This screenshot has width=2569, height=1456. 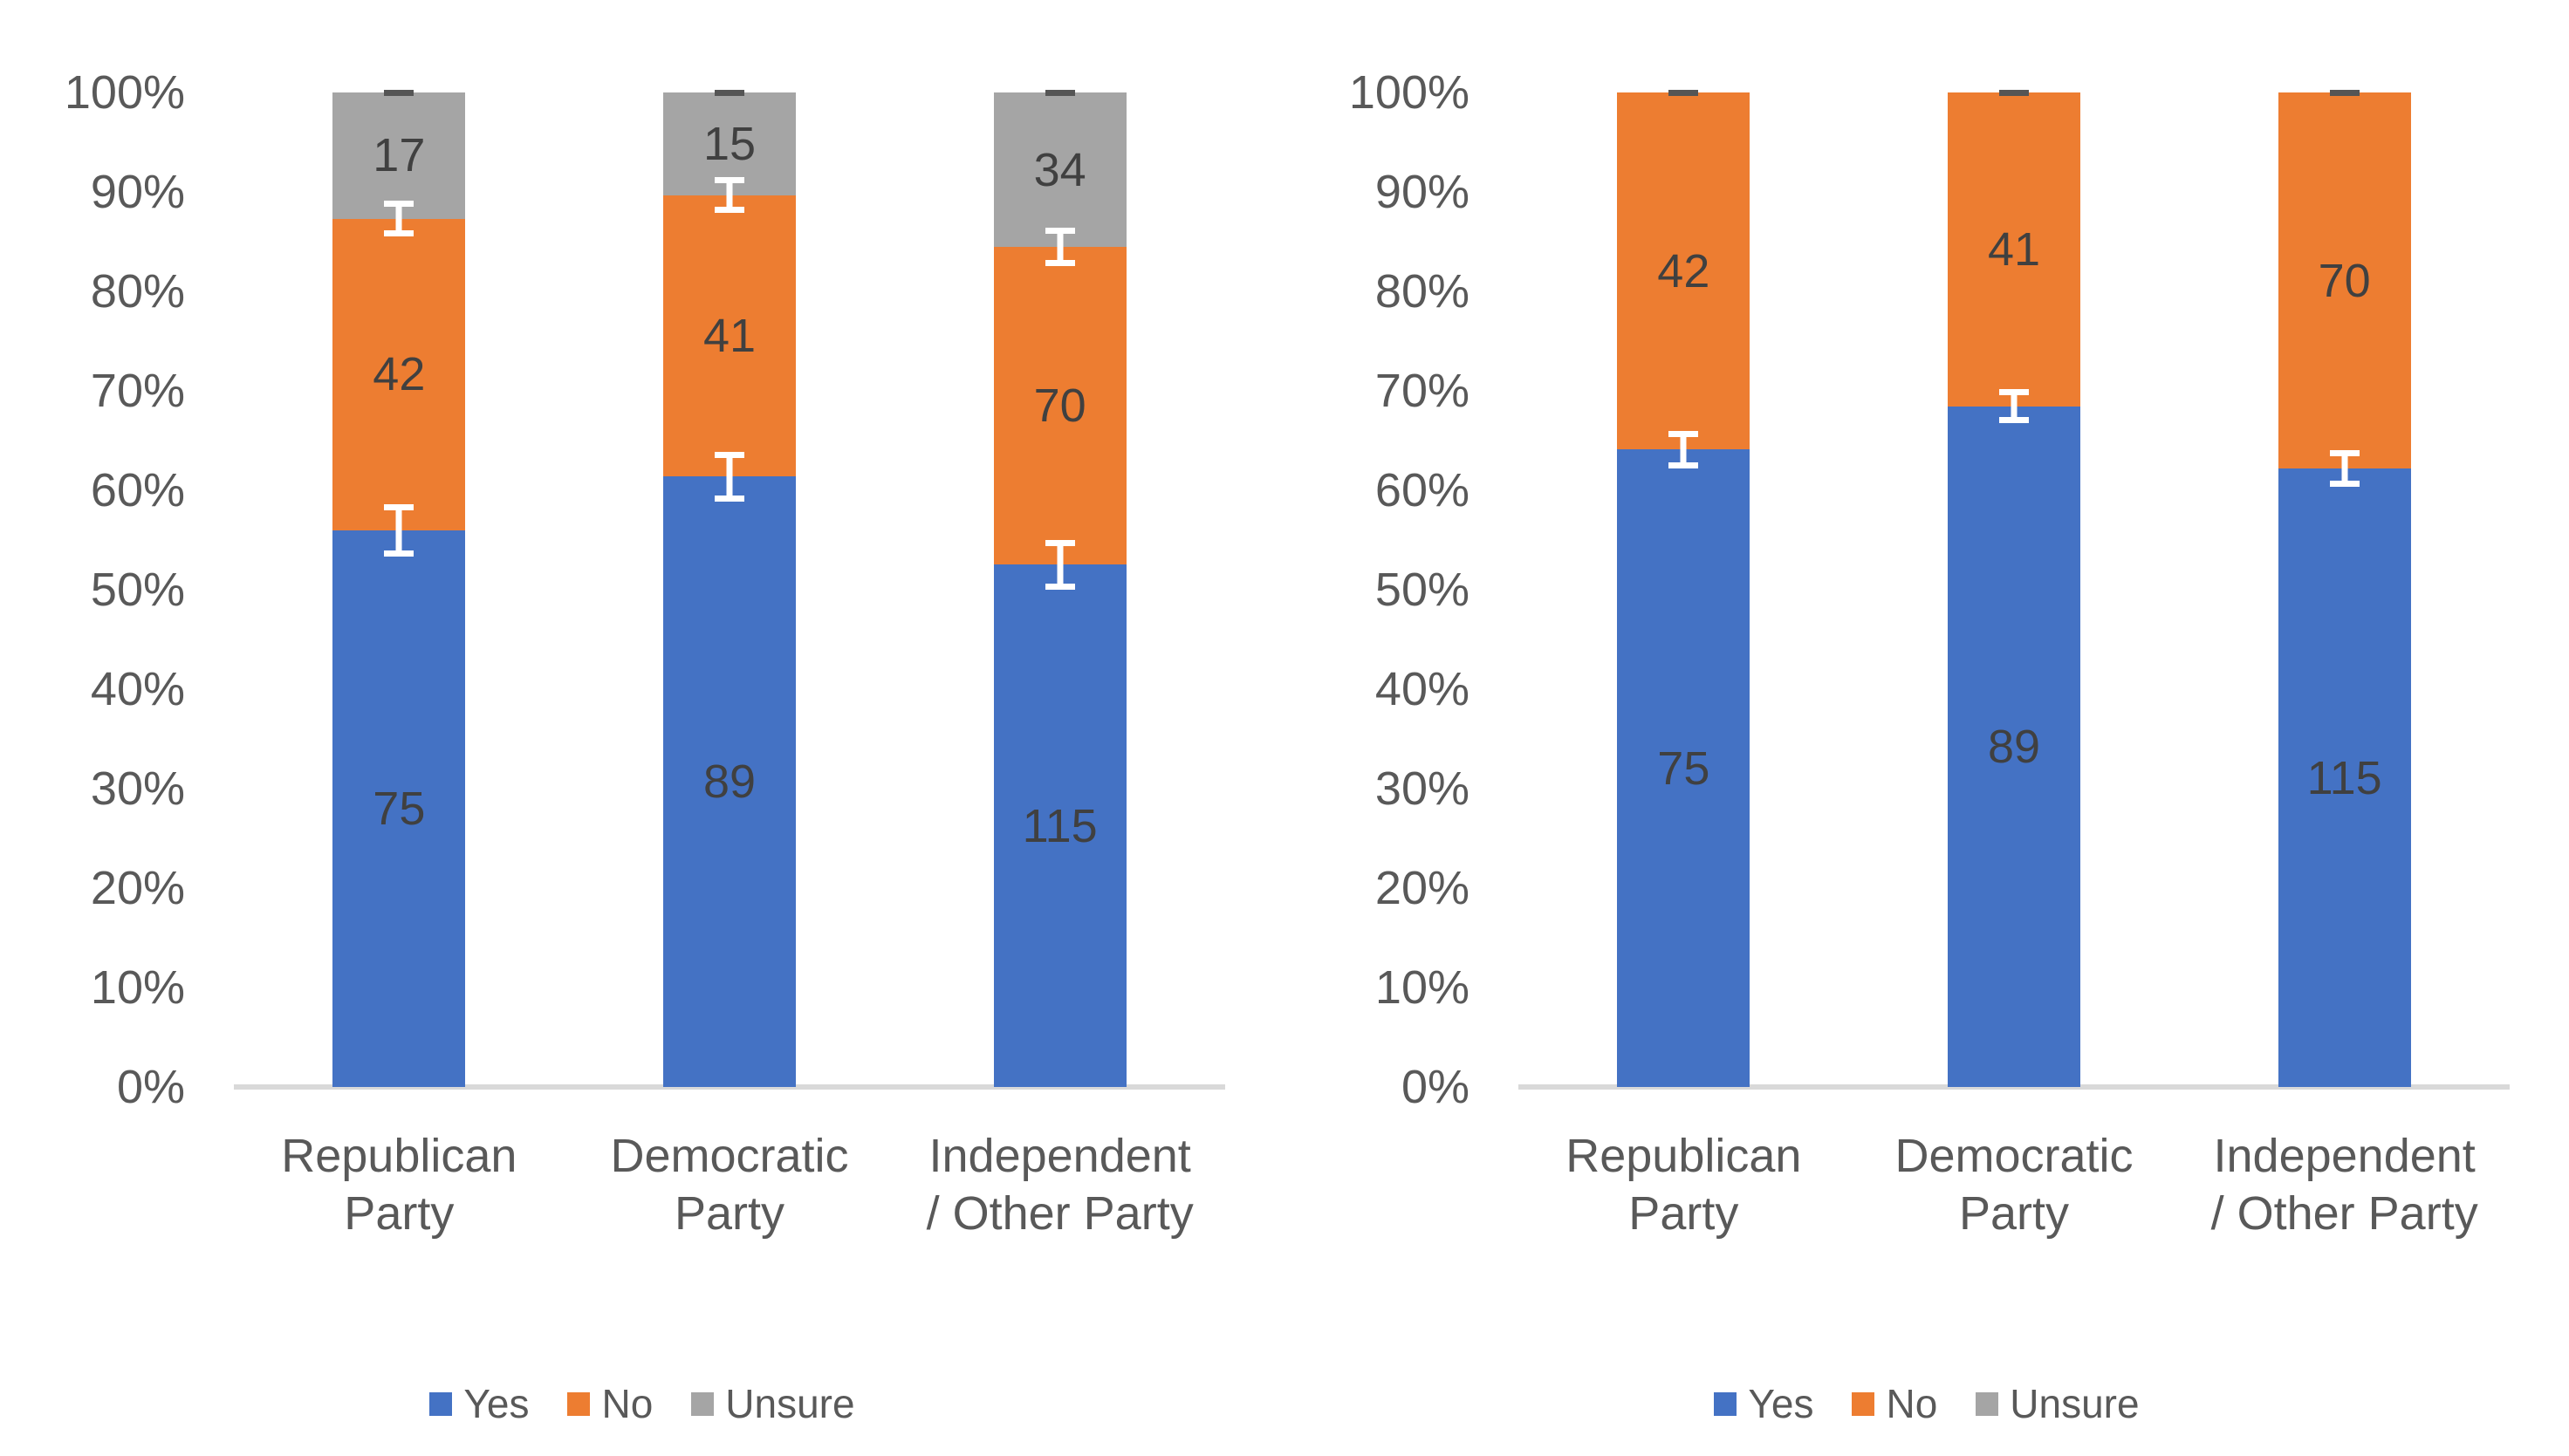 I want to click on data-label: 15, so click(x=730, y=143).